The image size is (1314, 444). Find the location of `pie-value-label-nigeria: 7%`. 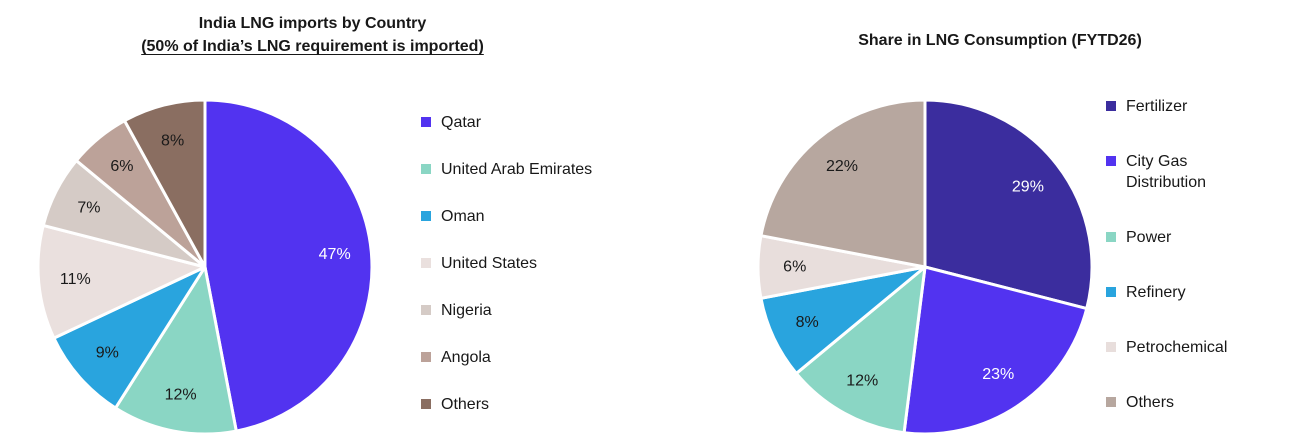

pie-value-label-nigeria: 7% is located at coordinates (88, 207).